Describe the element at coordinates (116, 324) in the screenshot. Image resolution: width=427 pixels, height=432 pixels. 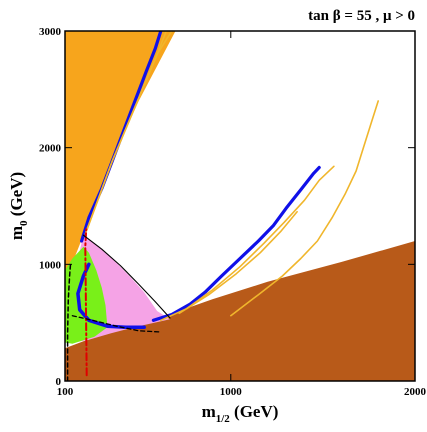
I see `line-black-dashed-diagonal` at that location.